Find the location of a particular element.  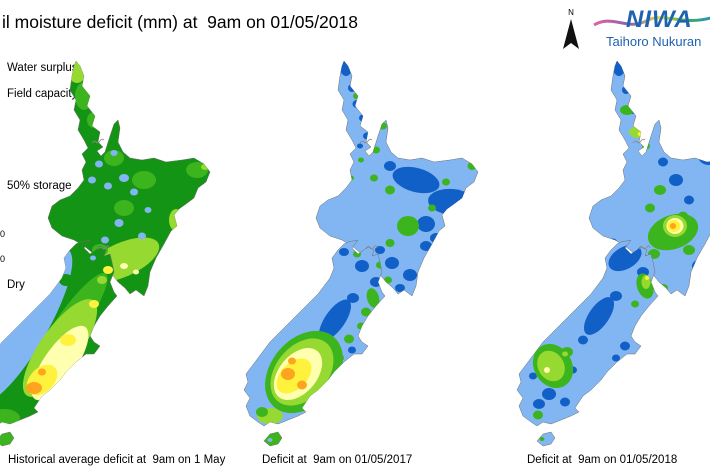

legend-field-capacity: Field capacity is located at coordinates (42, 94).